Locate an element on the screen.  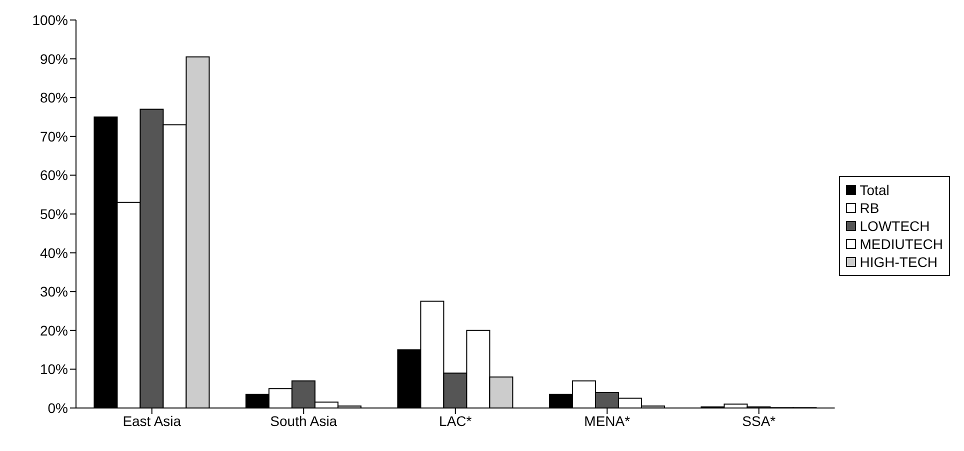
y-tick-label: 10% is located at coordinates (54, 369).